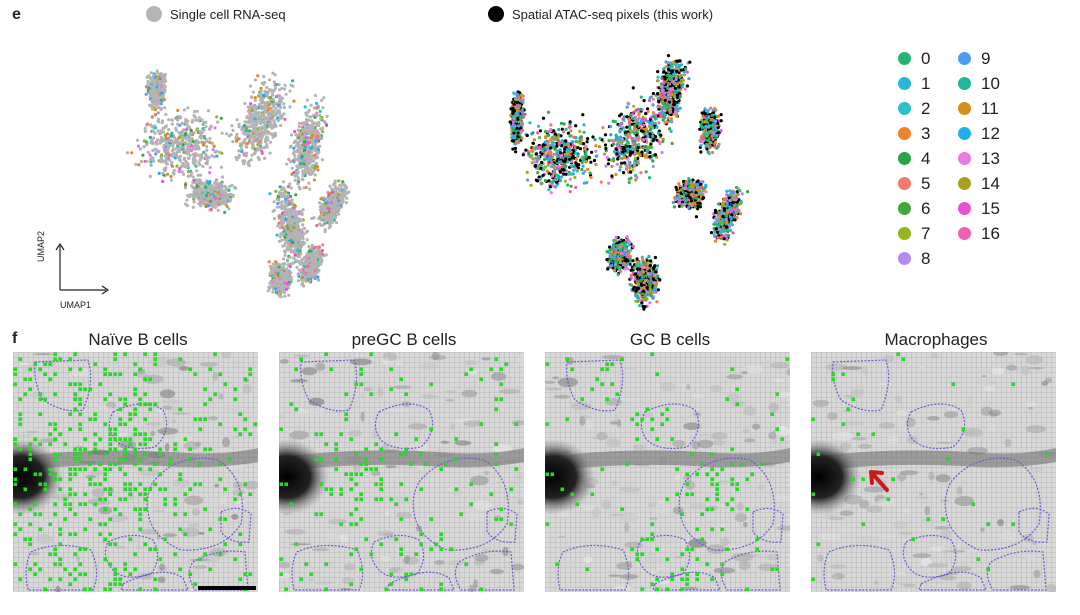 This screenshot has width=1080, height=615. Describe the element at coordinates (926, 108) in the screenshot. I see `cluster-label: 2` at that location.